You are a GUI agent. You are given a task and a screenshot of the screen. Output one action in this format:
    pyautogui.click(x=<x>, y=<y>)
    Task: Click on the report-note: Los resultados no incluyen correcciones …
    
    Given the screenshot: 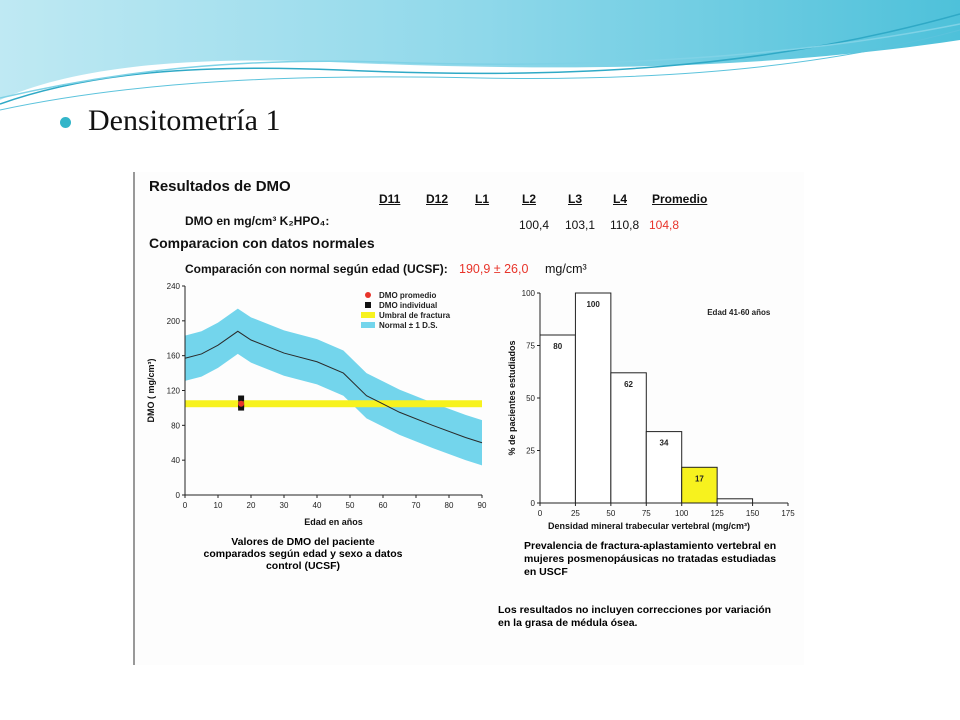 What is the action you would take?
    pyautogui.click(x=634, y=617)
    